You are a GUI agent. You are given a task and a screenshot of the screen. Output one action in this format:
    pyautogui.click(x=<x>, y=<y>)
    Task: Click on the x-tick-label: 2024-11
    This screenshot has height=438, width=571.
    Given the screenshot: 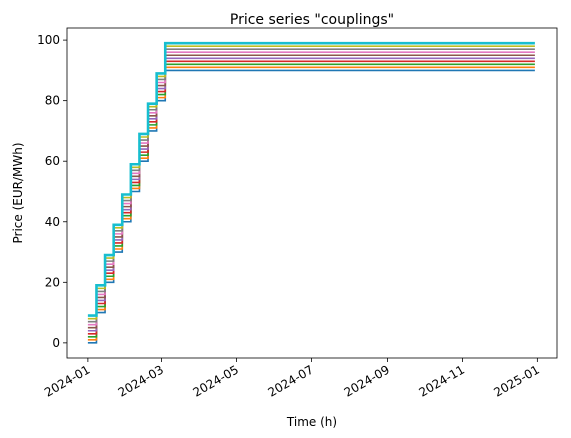 What is the action you would take?
    pyautogui.click(x=442, y=380)
    